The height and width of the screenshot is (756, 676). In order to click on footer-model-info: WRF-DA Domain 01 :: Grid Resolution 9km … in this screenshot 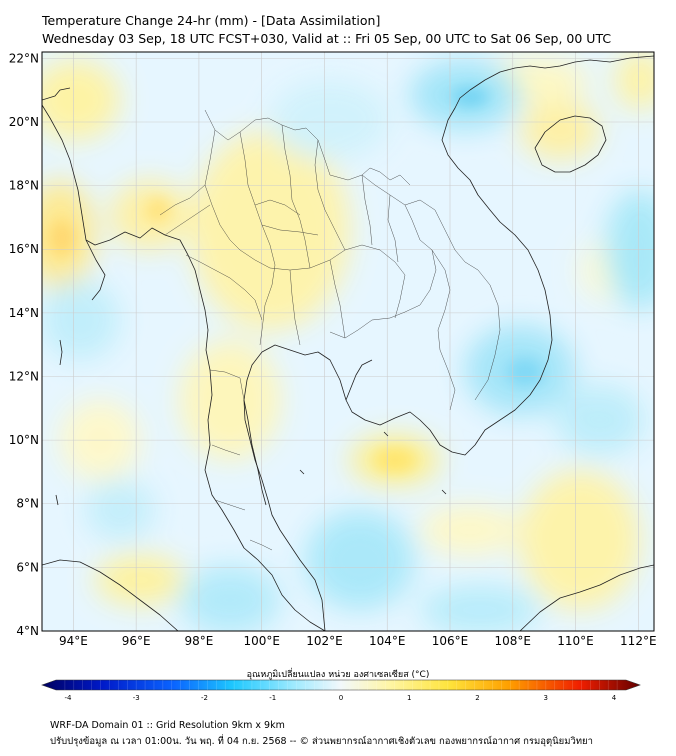, I will do `click(167, 725)`.